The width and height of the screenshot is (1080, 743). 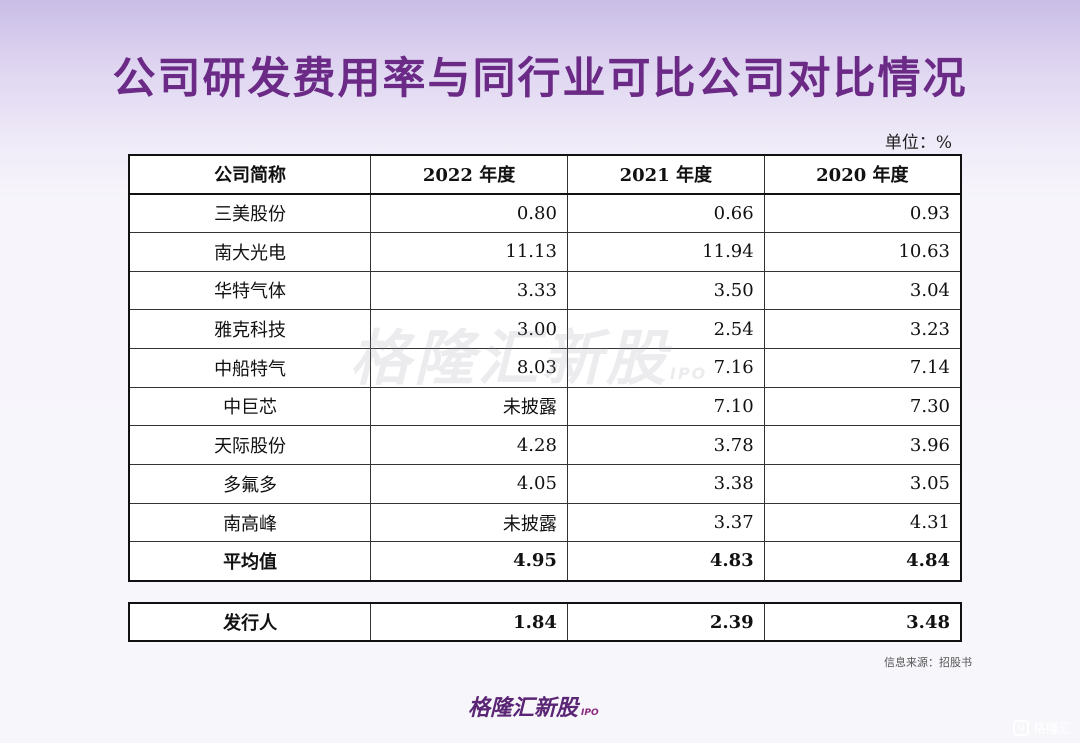 I want to click on table-row: 华特气体 3.33 3.50 3.04, so click(x=545, y=290).